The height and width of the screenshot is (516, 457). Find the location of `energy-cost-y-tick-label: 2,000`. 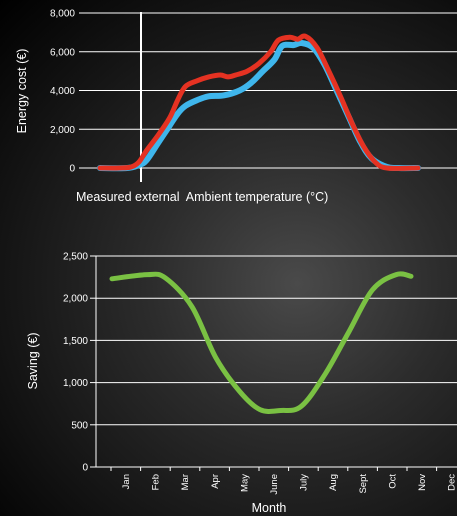

energy-cost-y-tick-label: 2,000 is located at coordinates (62, 130).